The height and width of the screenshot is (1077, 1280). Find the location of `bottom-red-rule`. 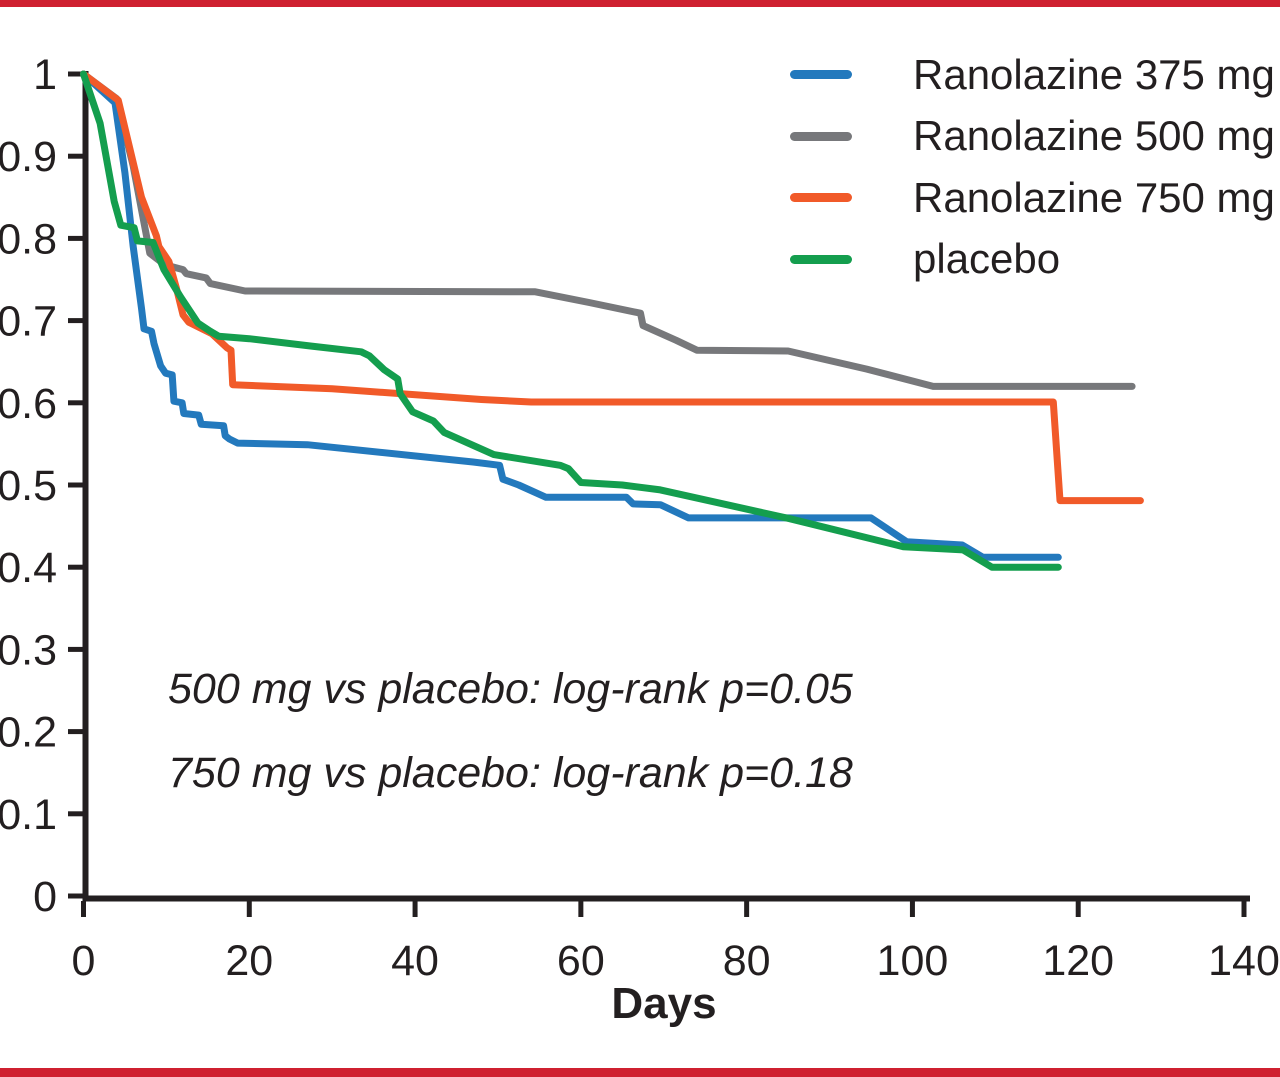

bottom-red-rule is located at coordinates (640, 1072).